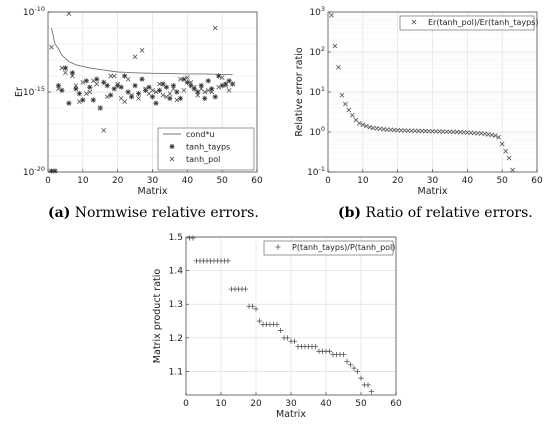 This screenshot has height=429, width=550. I want to click on series-tanh-pol, so click(142, 72).